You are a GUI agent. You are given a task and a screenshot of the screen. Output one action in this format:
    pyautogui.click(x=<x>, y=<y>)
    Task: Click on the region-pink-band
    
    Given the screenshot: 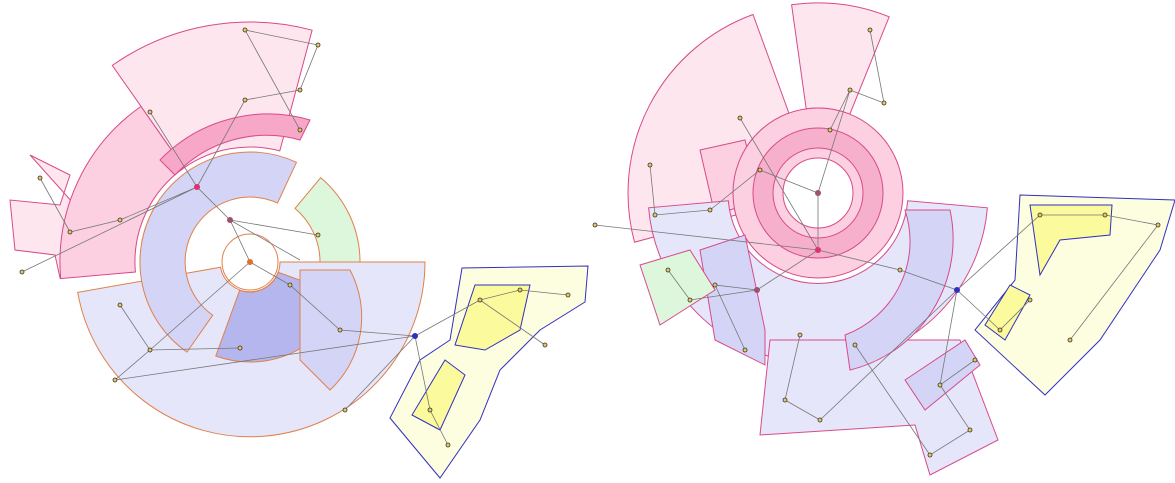 What is the action you would take?
    pyautogui.click(x=235, y=144)
    